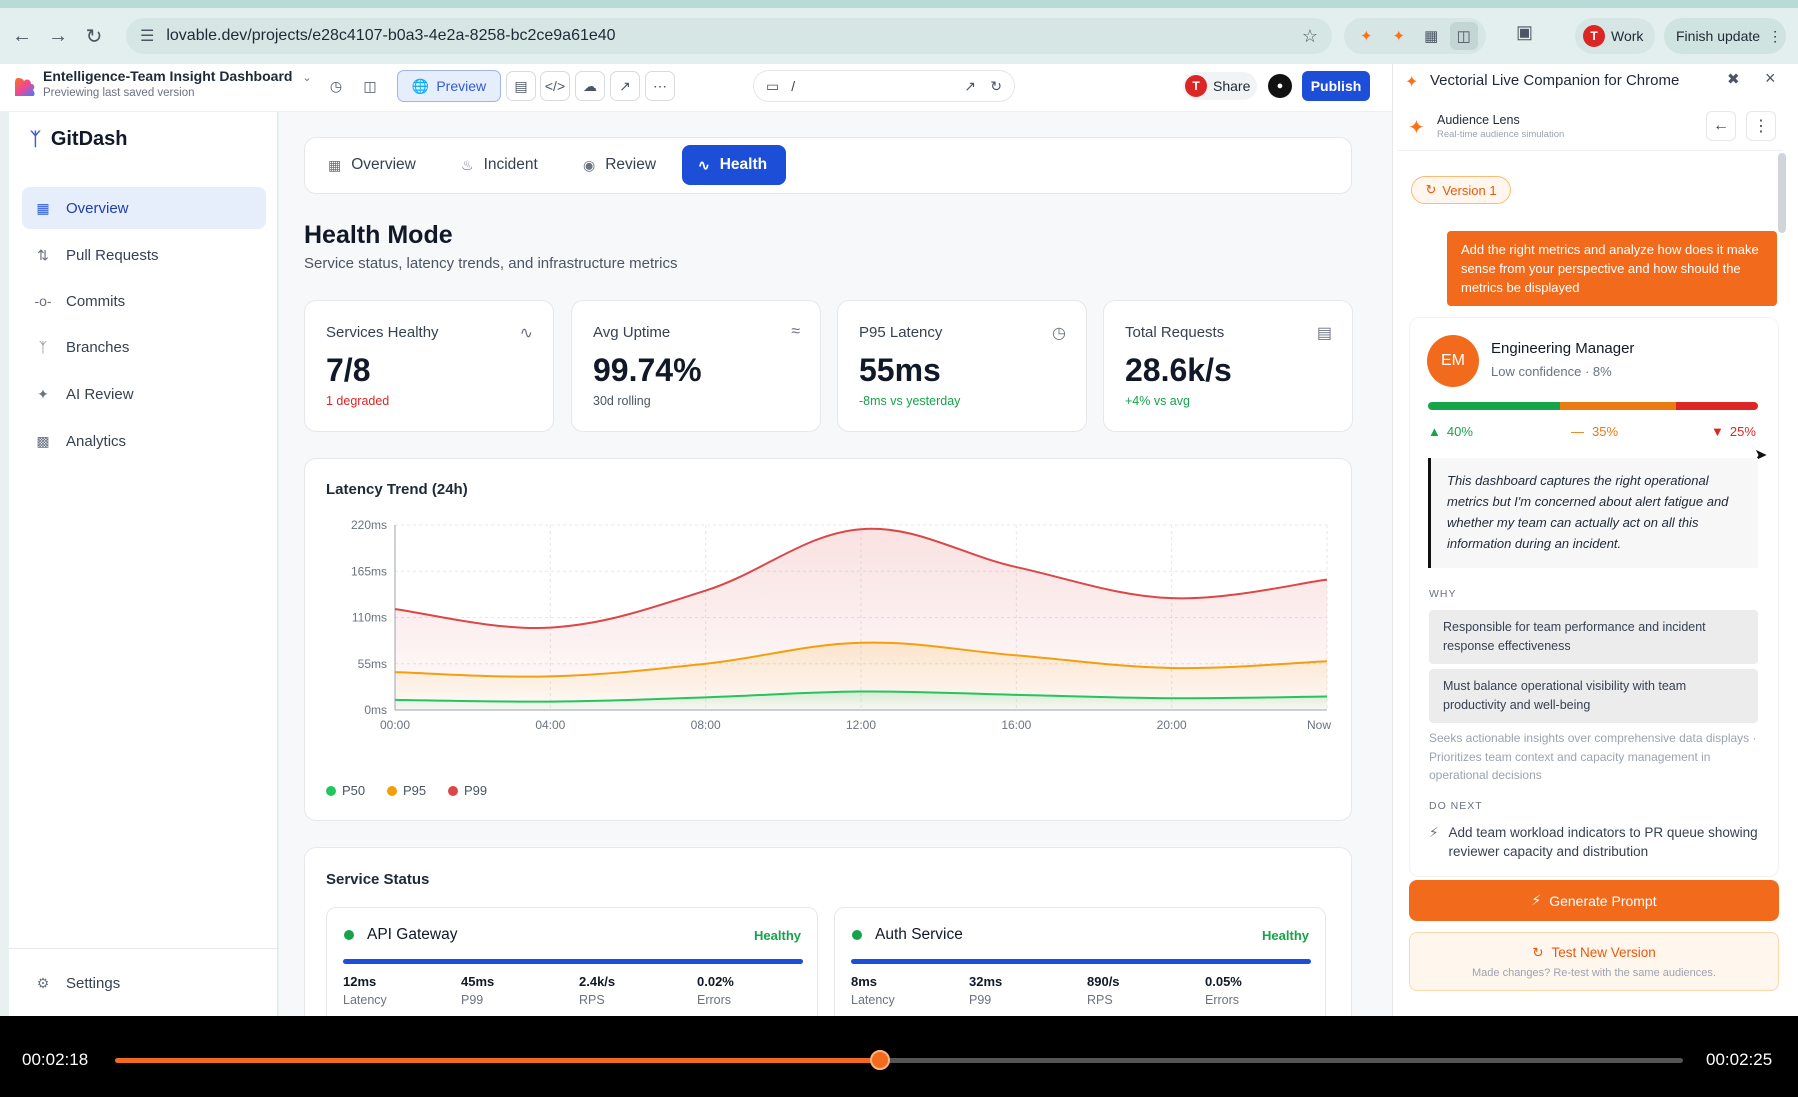  I want to click on sidebar-item-overview: ▦ Overview, so click(144, 208).